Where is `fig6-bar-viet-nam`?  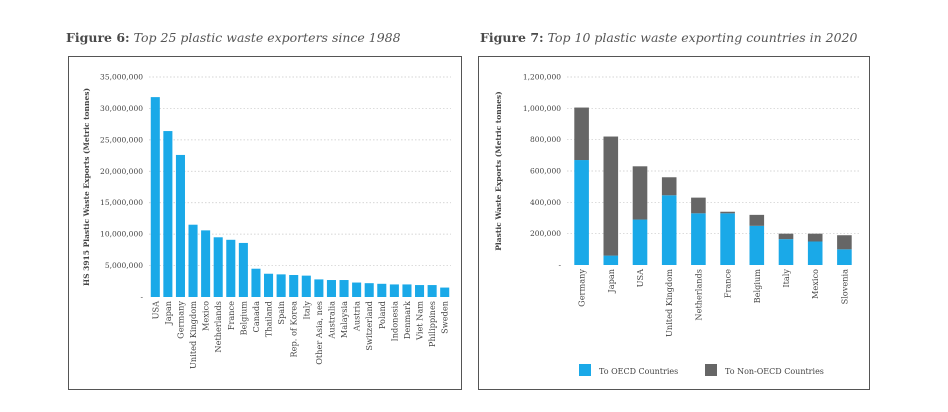 fig6-bar-viet-nam is located at coordinates (420, 291).